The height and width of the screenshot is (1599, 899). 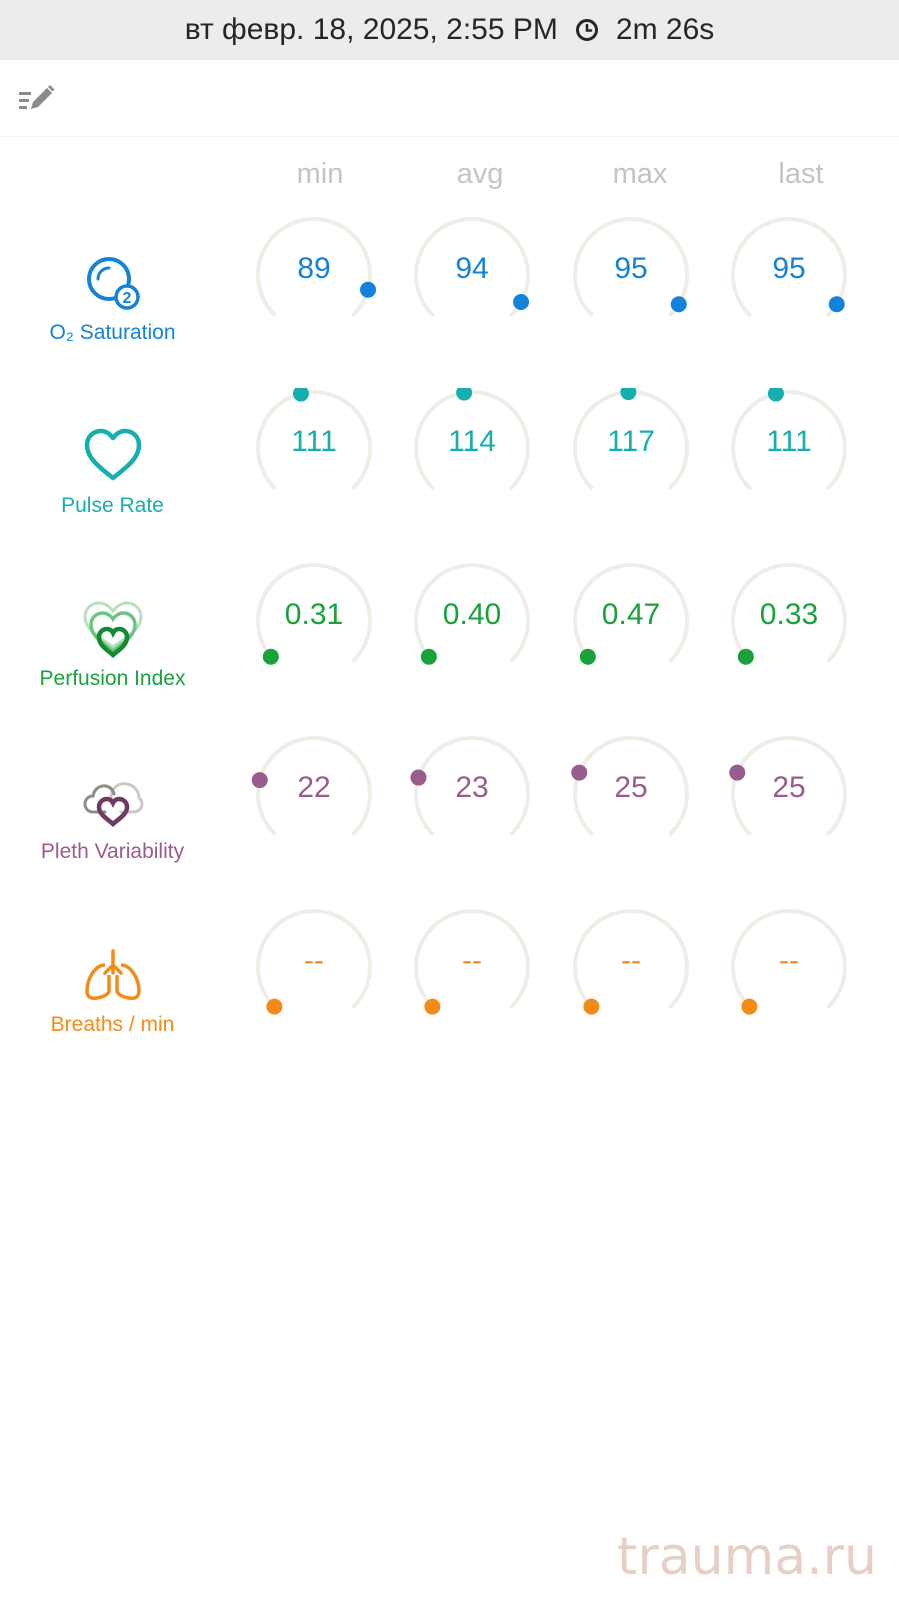 I want to click on session-datetime: вт февр. 18, 2025, 2:55 PM, so click(x=371, y=29).